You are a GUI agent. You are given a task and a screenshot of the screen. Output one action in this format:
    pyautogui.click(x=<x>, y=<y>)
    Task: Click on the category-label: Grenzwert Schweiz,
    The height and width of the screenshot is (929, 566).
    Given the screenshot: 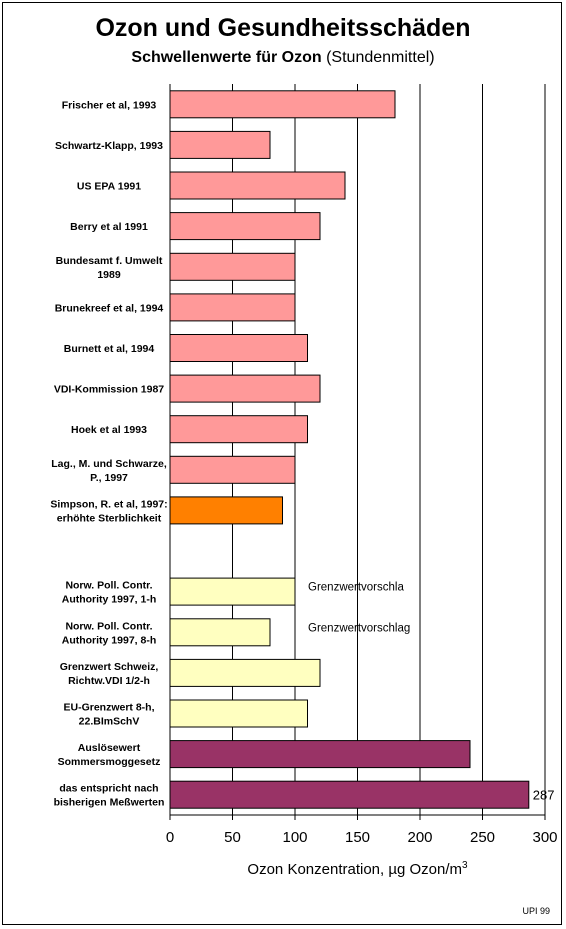 What is the action you would take?
    pyautogui.click(x=109, y=667)
    